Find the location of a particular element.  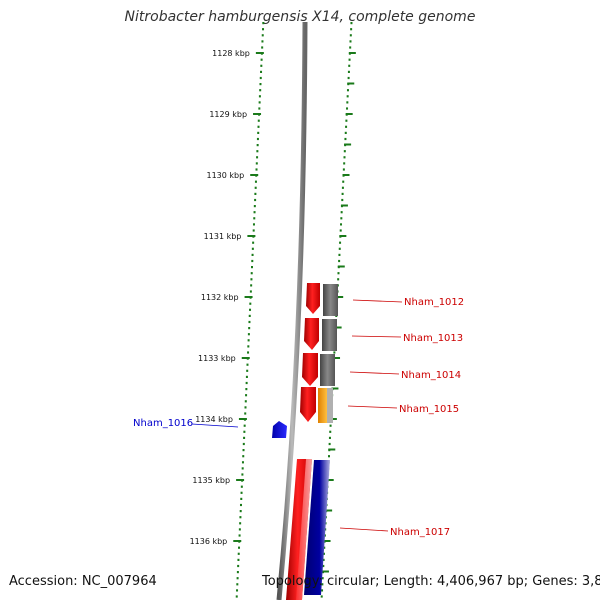

gene-nham-1015-arrow is located at coordinates (308, 404).